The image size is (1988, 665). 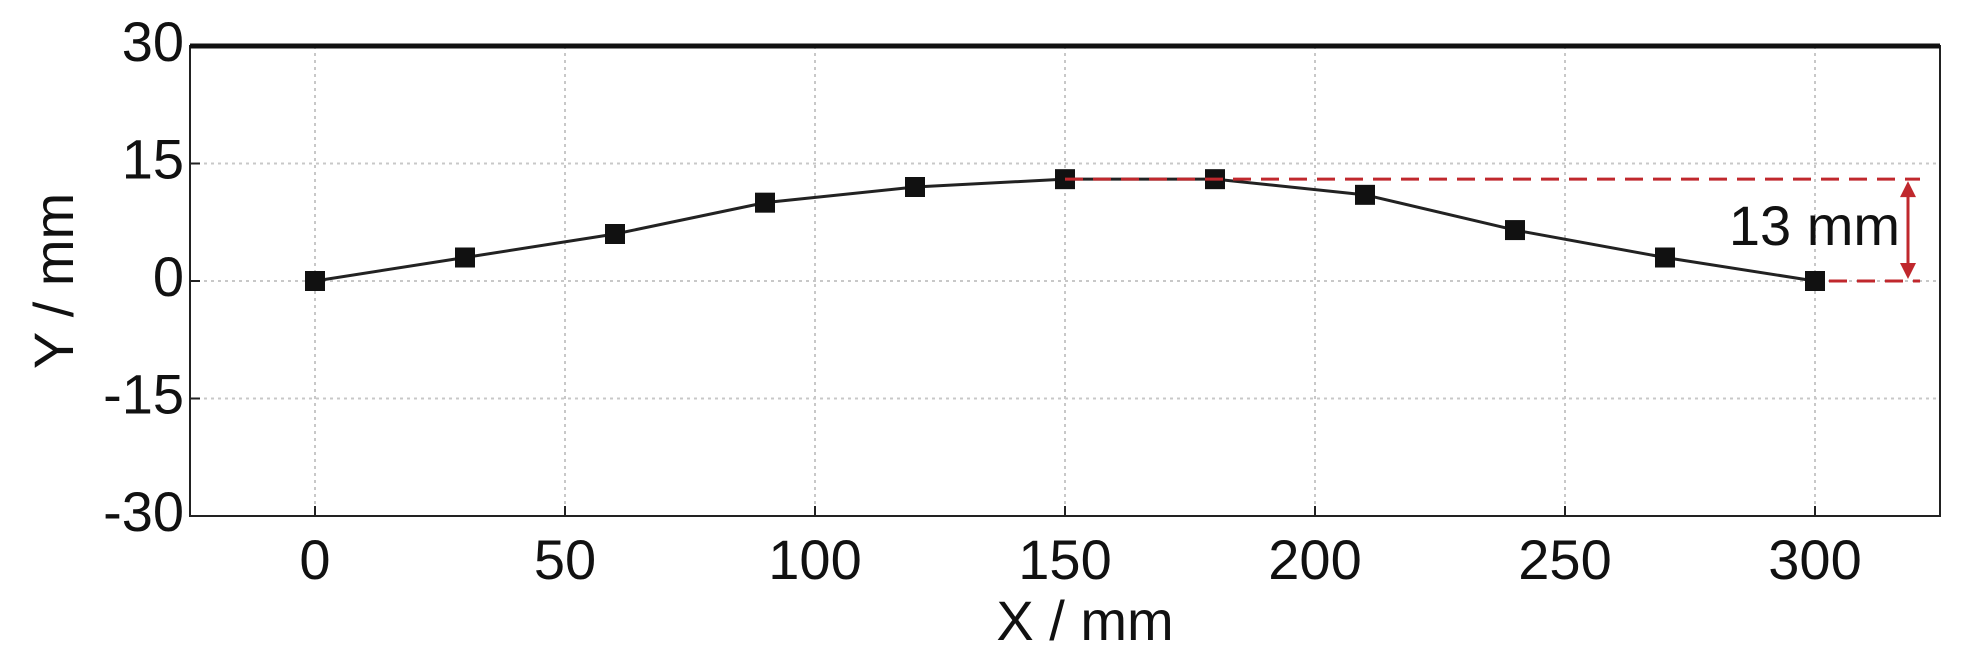 I want to click on y-tick-label: -15, so click(x=143, y=393).